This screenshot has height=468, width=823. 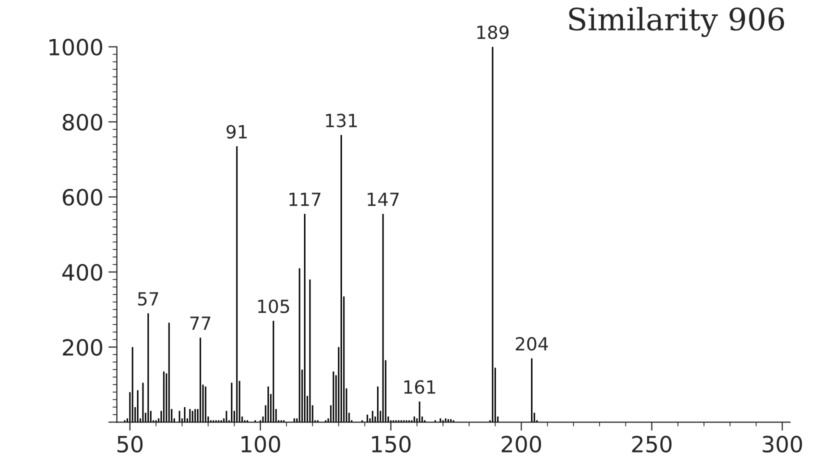 I want to click on x-tick-label: 100, so click(x=261, y=444).